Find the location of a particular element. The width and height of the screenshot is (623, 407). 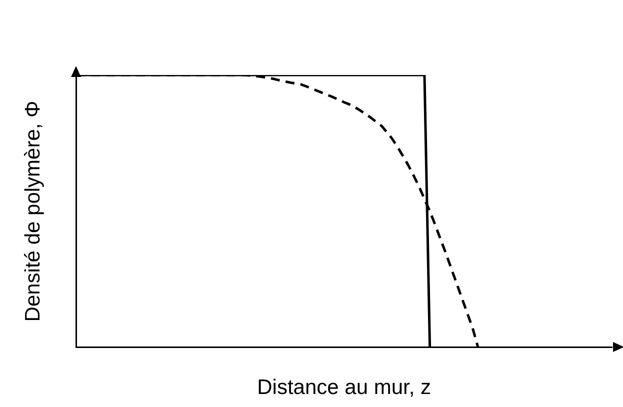

x-axis-title: Distance au mur, z is located at coordinates (344, 388).